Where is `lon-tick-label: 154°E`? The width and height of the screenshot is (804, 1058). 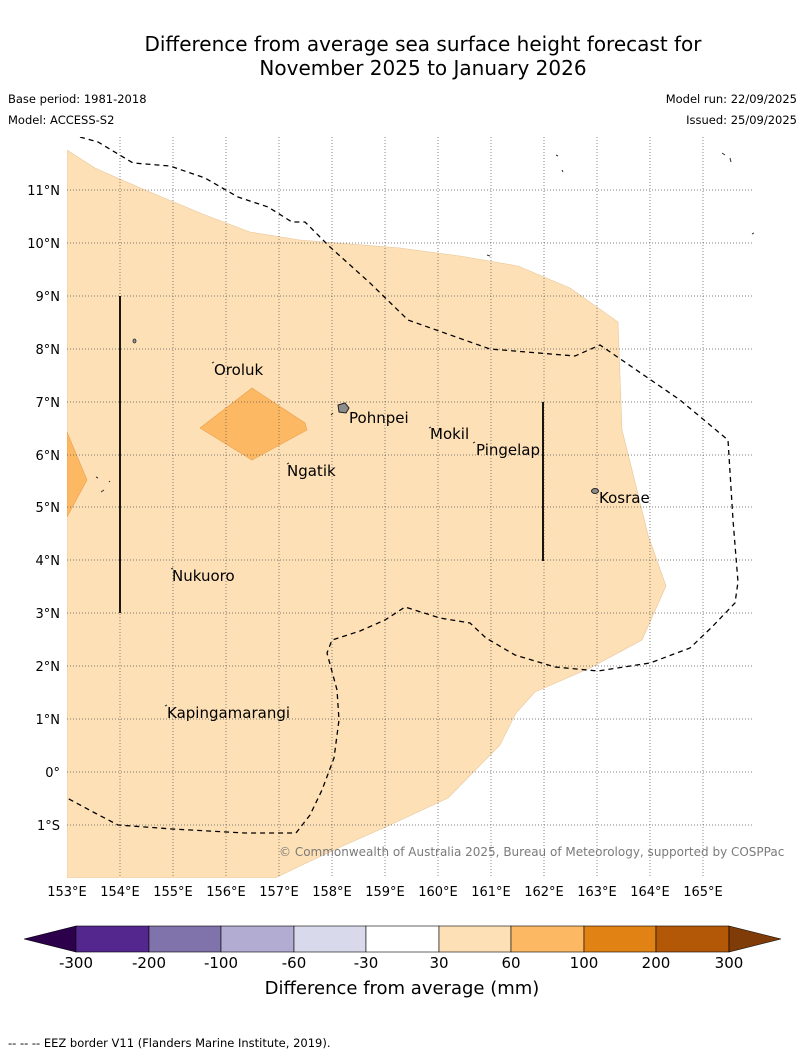
lon-tick-label: 154°E is located at coordinates (120, 892).